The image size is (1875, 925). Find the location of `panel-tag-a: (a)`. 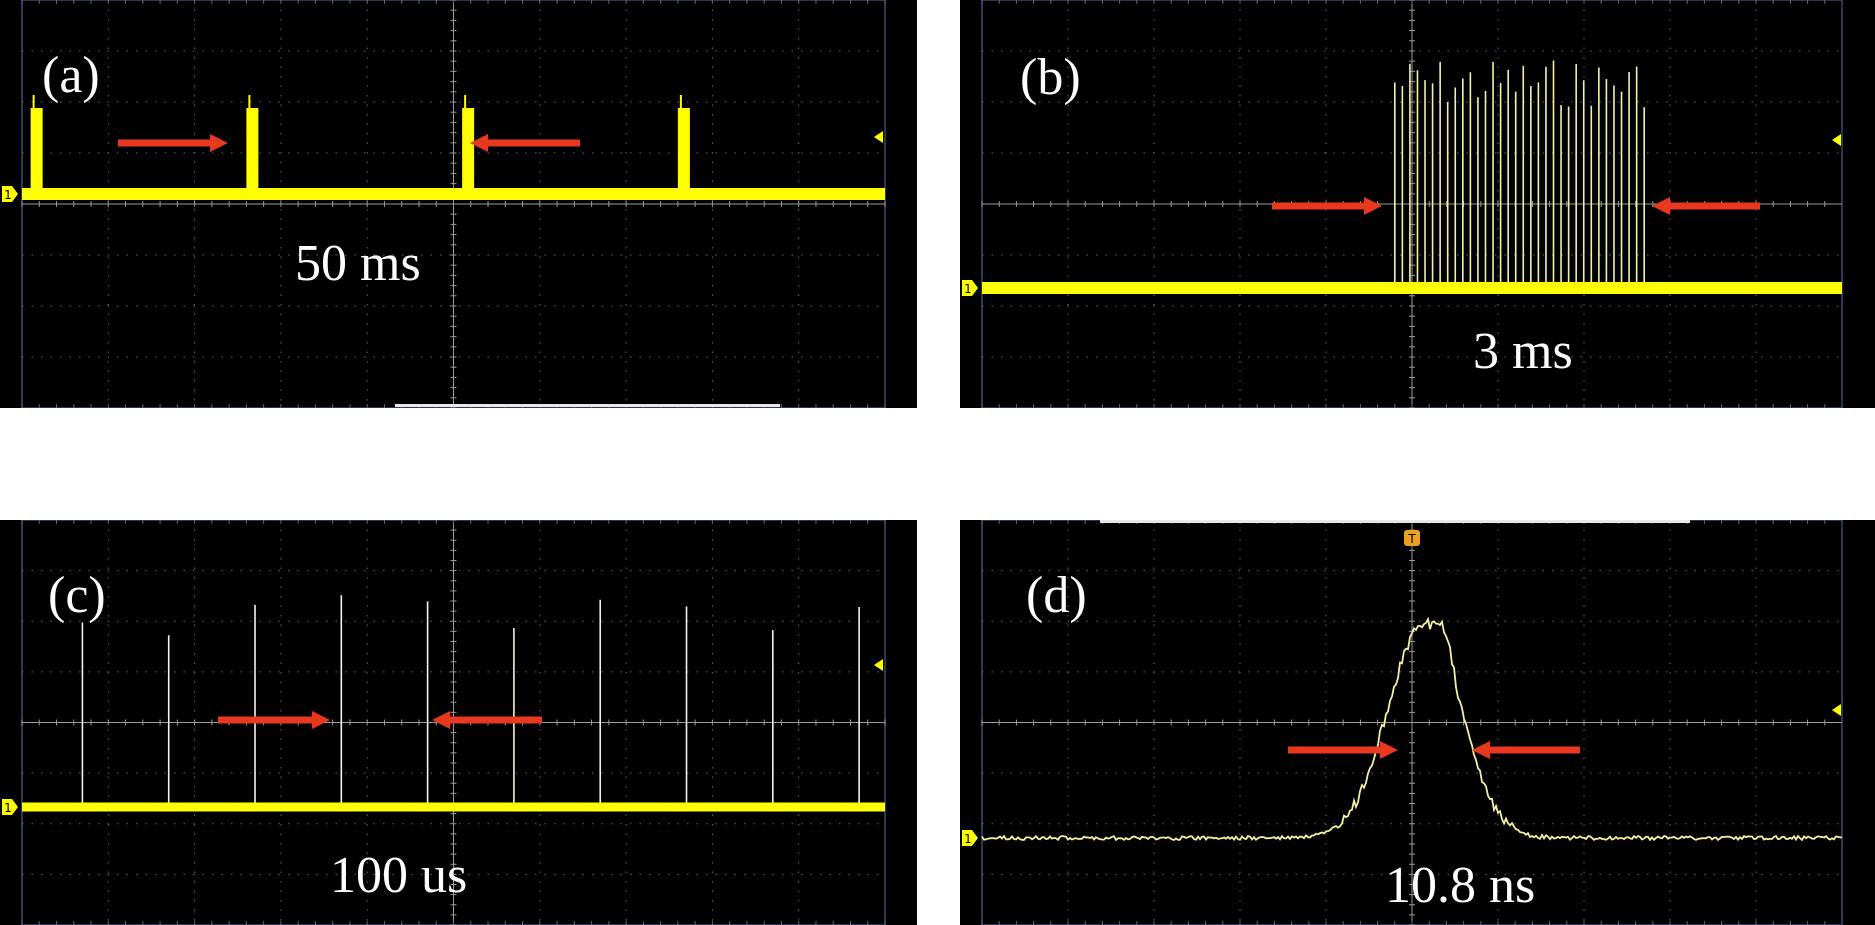

panel-tag-a: (a) is located at coordinates (71, 75).